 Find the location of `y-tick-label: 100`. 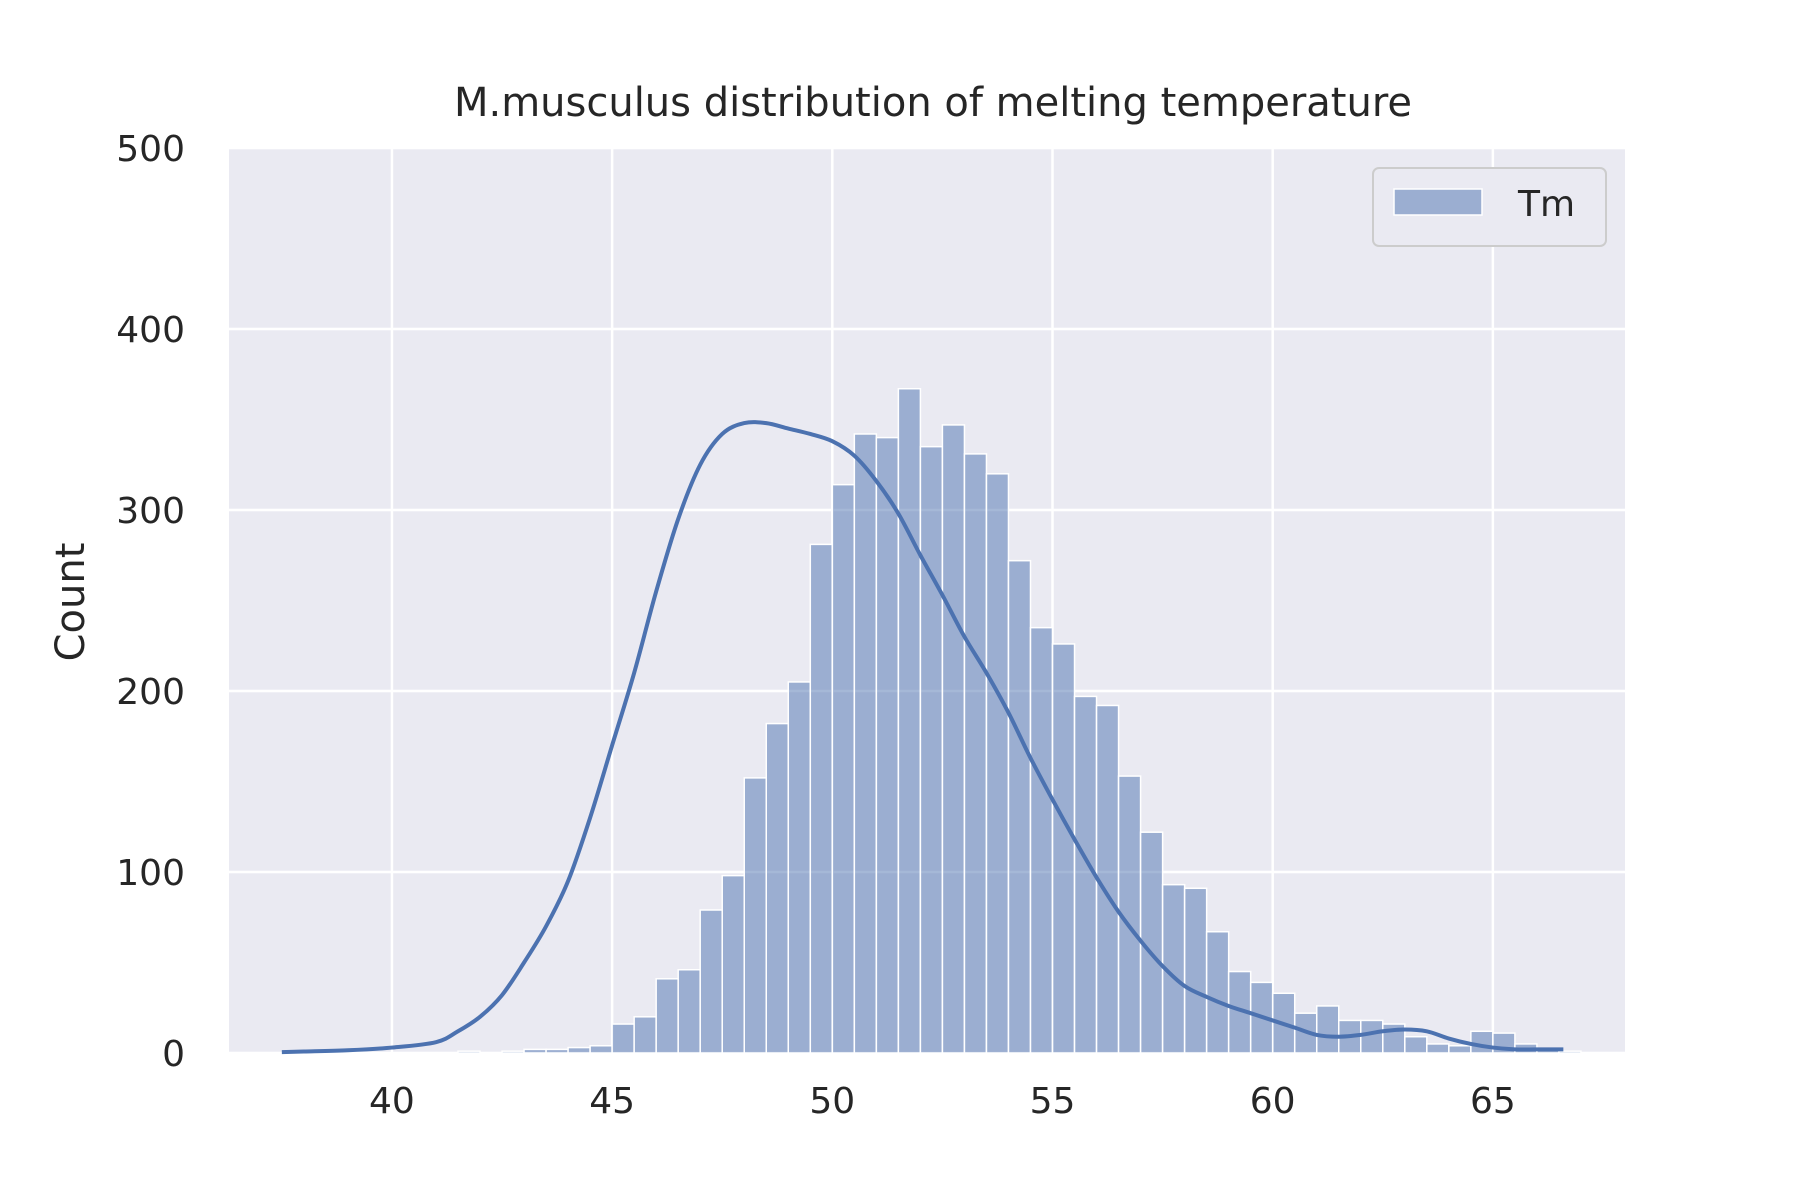

y-tick-label: 100 is located at coordinates (150, 873).